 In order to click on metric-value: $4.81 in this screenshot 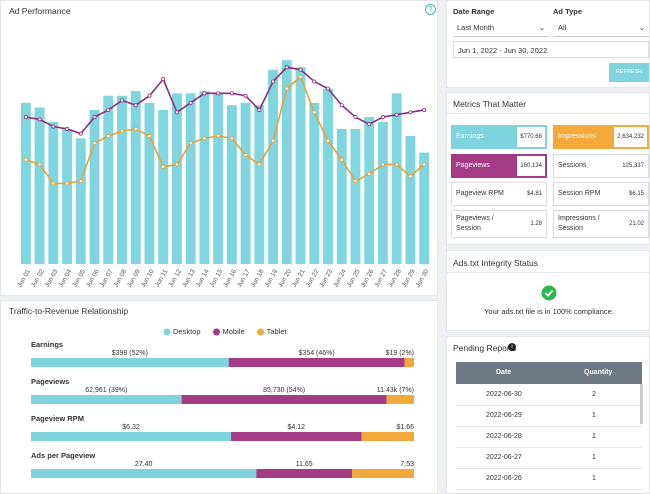, I will do `click(534, 194)`.